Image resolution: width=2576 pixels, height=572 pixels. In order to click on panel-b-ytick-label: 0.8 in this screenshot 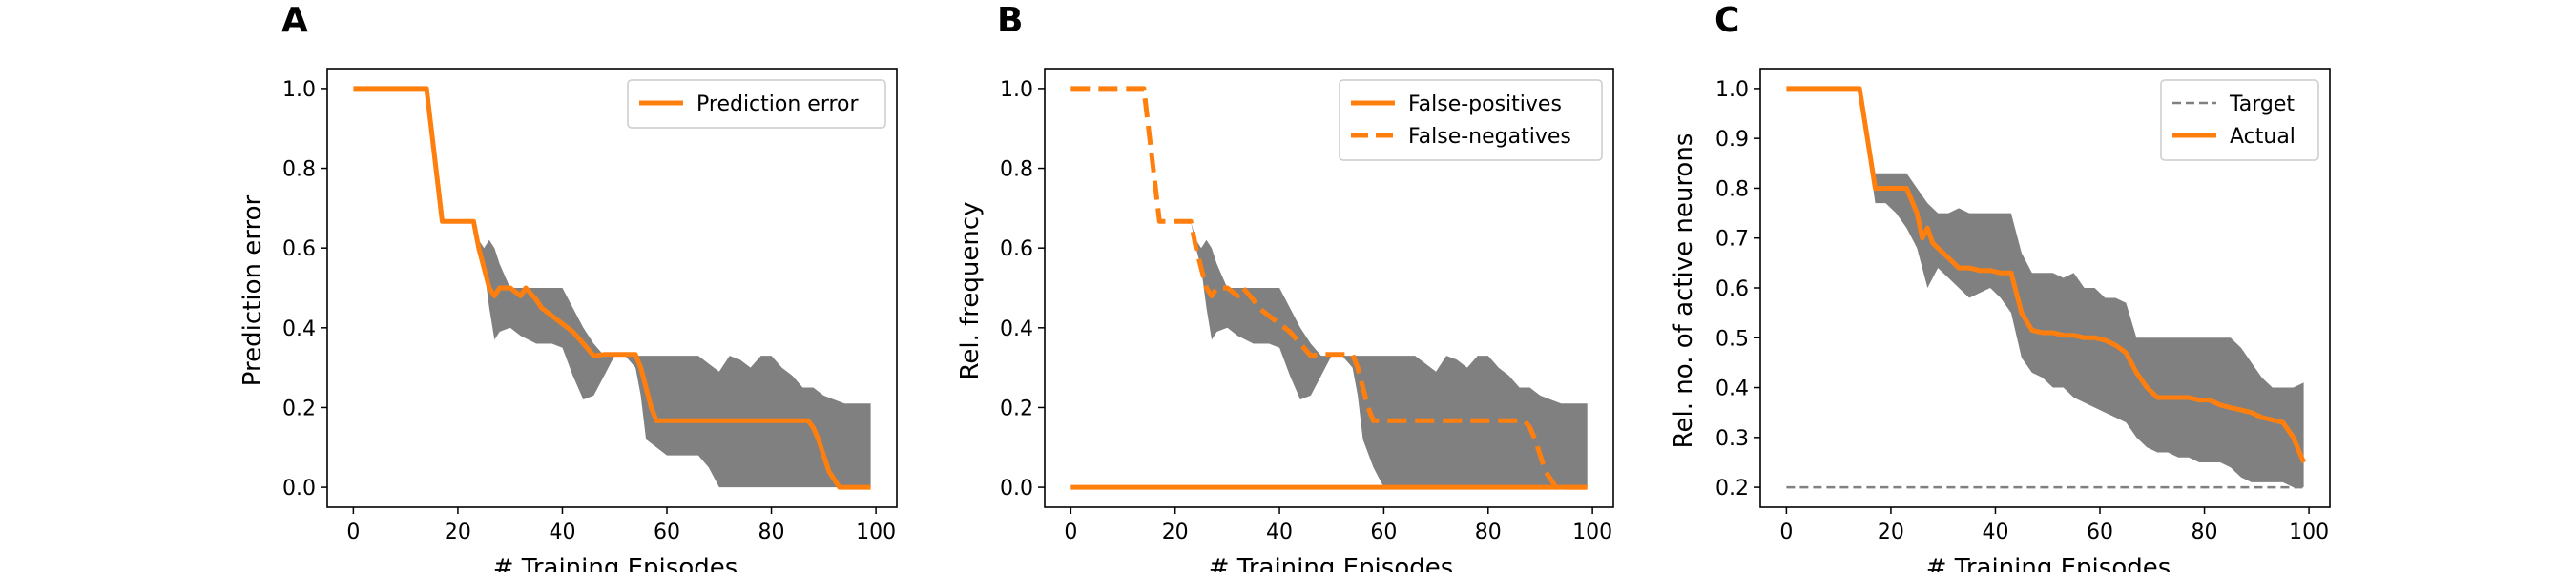, I will do `click(1016, 170)`.